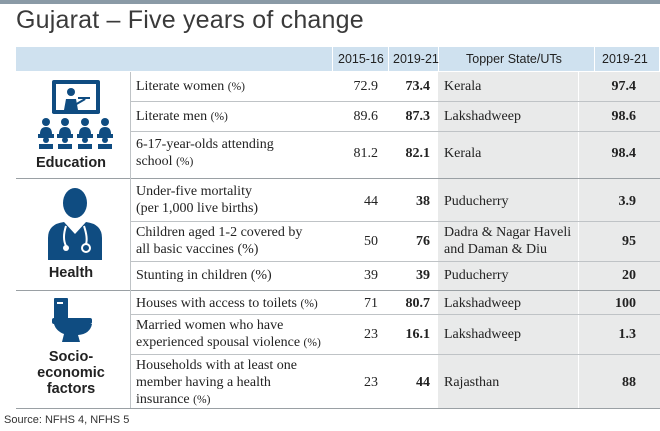  I want to click on topper-value: 100, so click(625, 303).